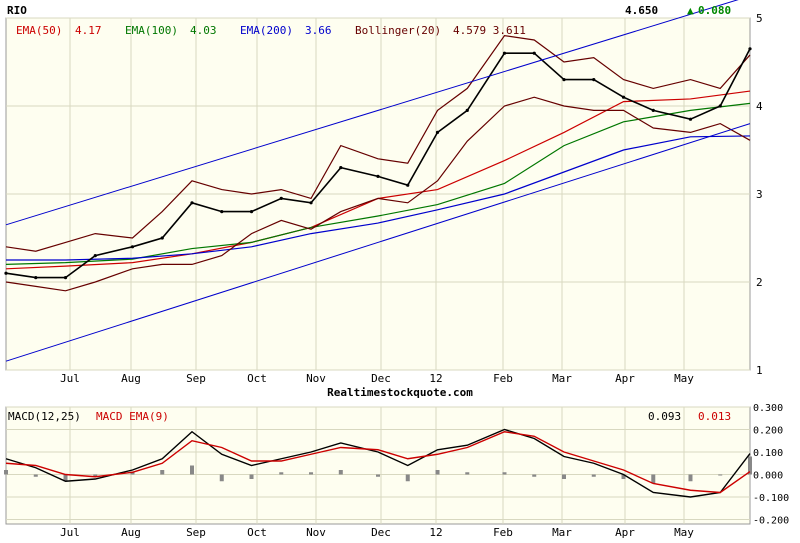  What do you see at coordinates (266, 30) in the screenshot?
I see `legend-ema200-label: EMA(200)` at bounding box center [266, 30].